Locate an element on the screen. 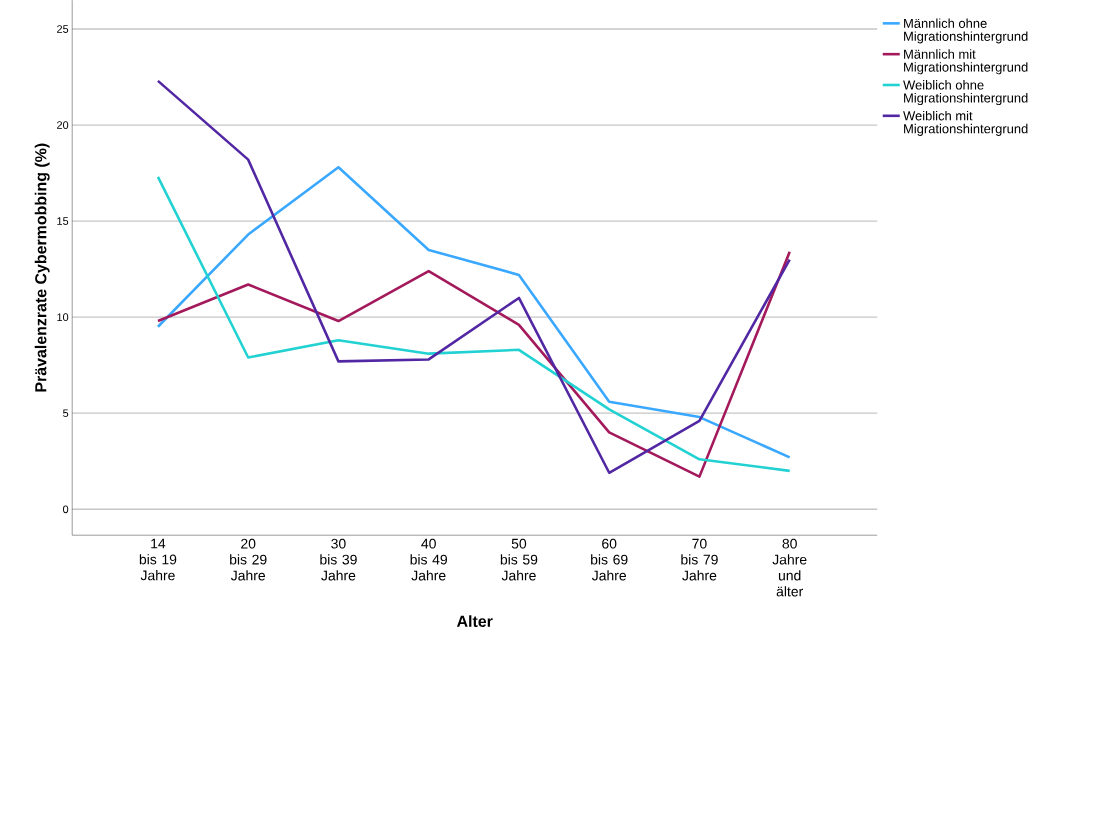 This screenshot has width=1105, height=816. x-tick-label: 30 bis 39 Jahre is located at coordinates (338, 559).